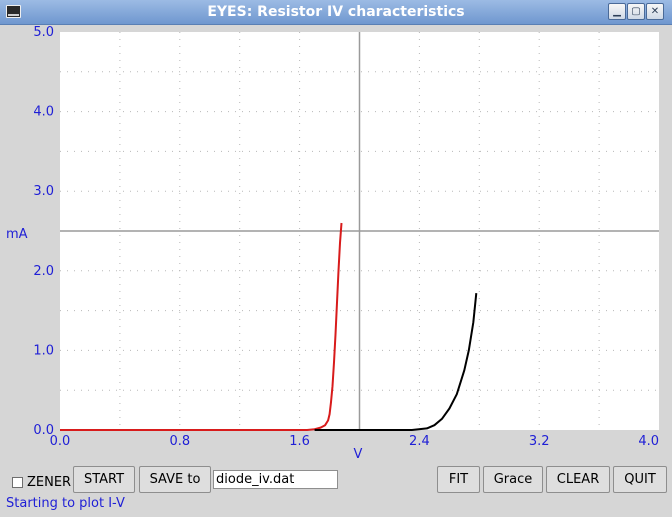 The image size is (672, 517). What do you see at coordinates (43, 350) in the screenshot?
I see `y-tick-label: 1.0` at bounding box center [43, 350].